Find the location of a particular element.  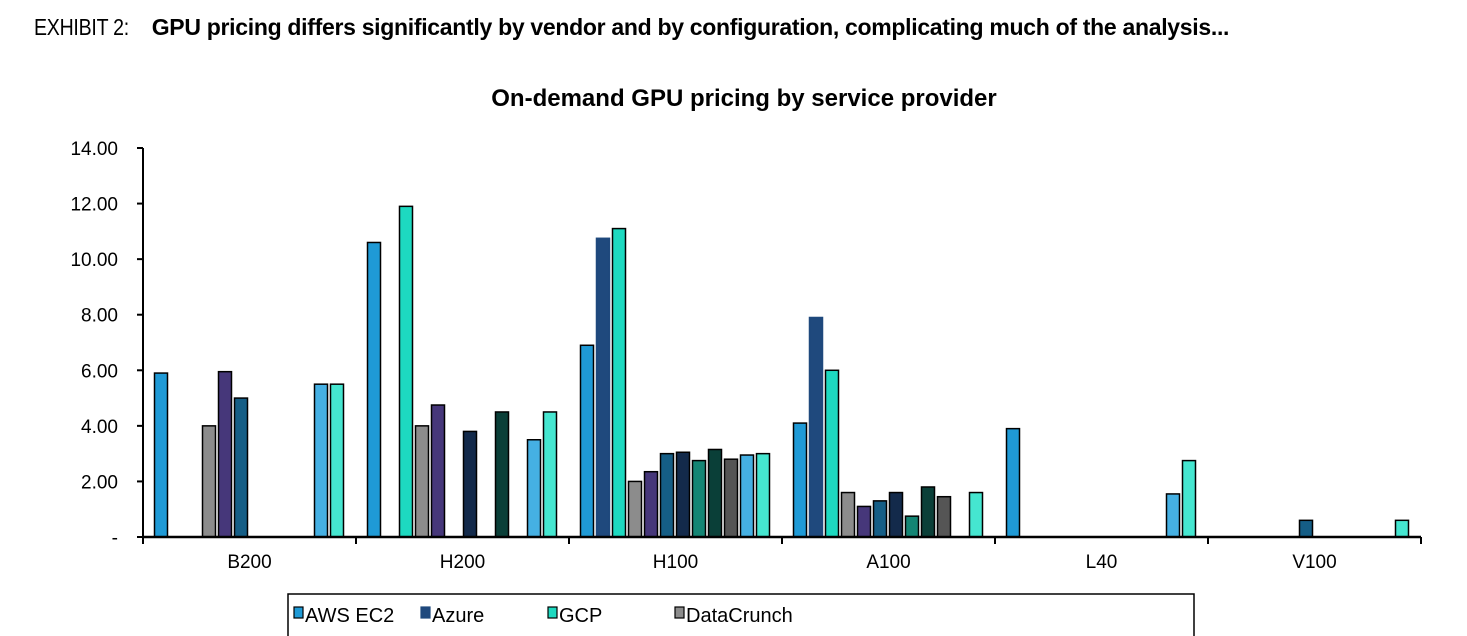

x-tick-label: V100 is located at coordinates (1314, 562).